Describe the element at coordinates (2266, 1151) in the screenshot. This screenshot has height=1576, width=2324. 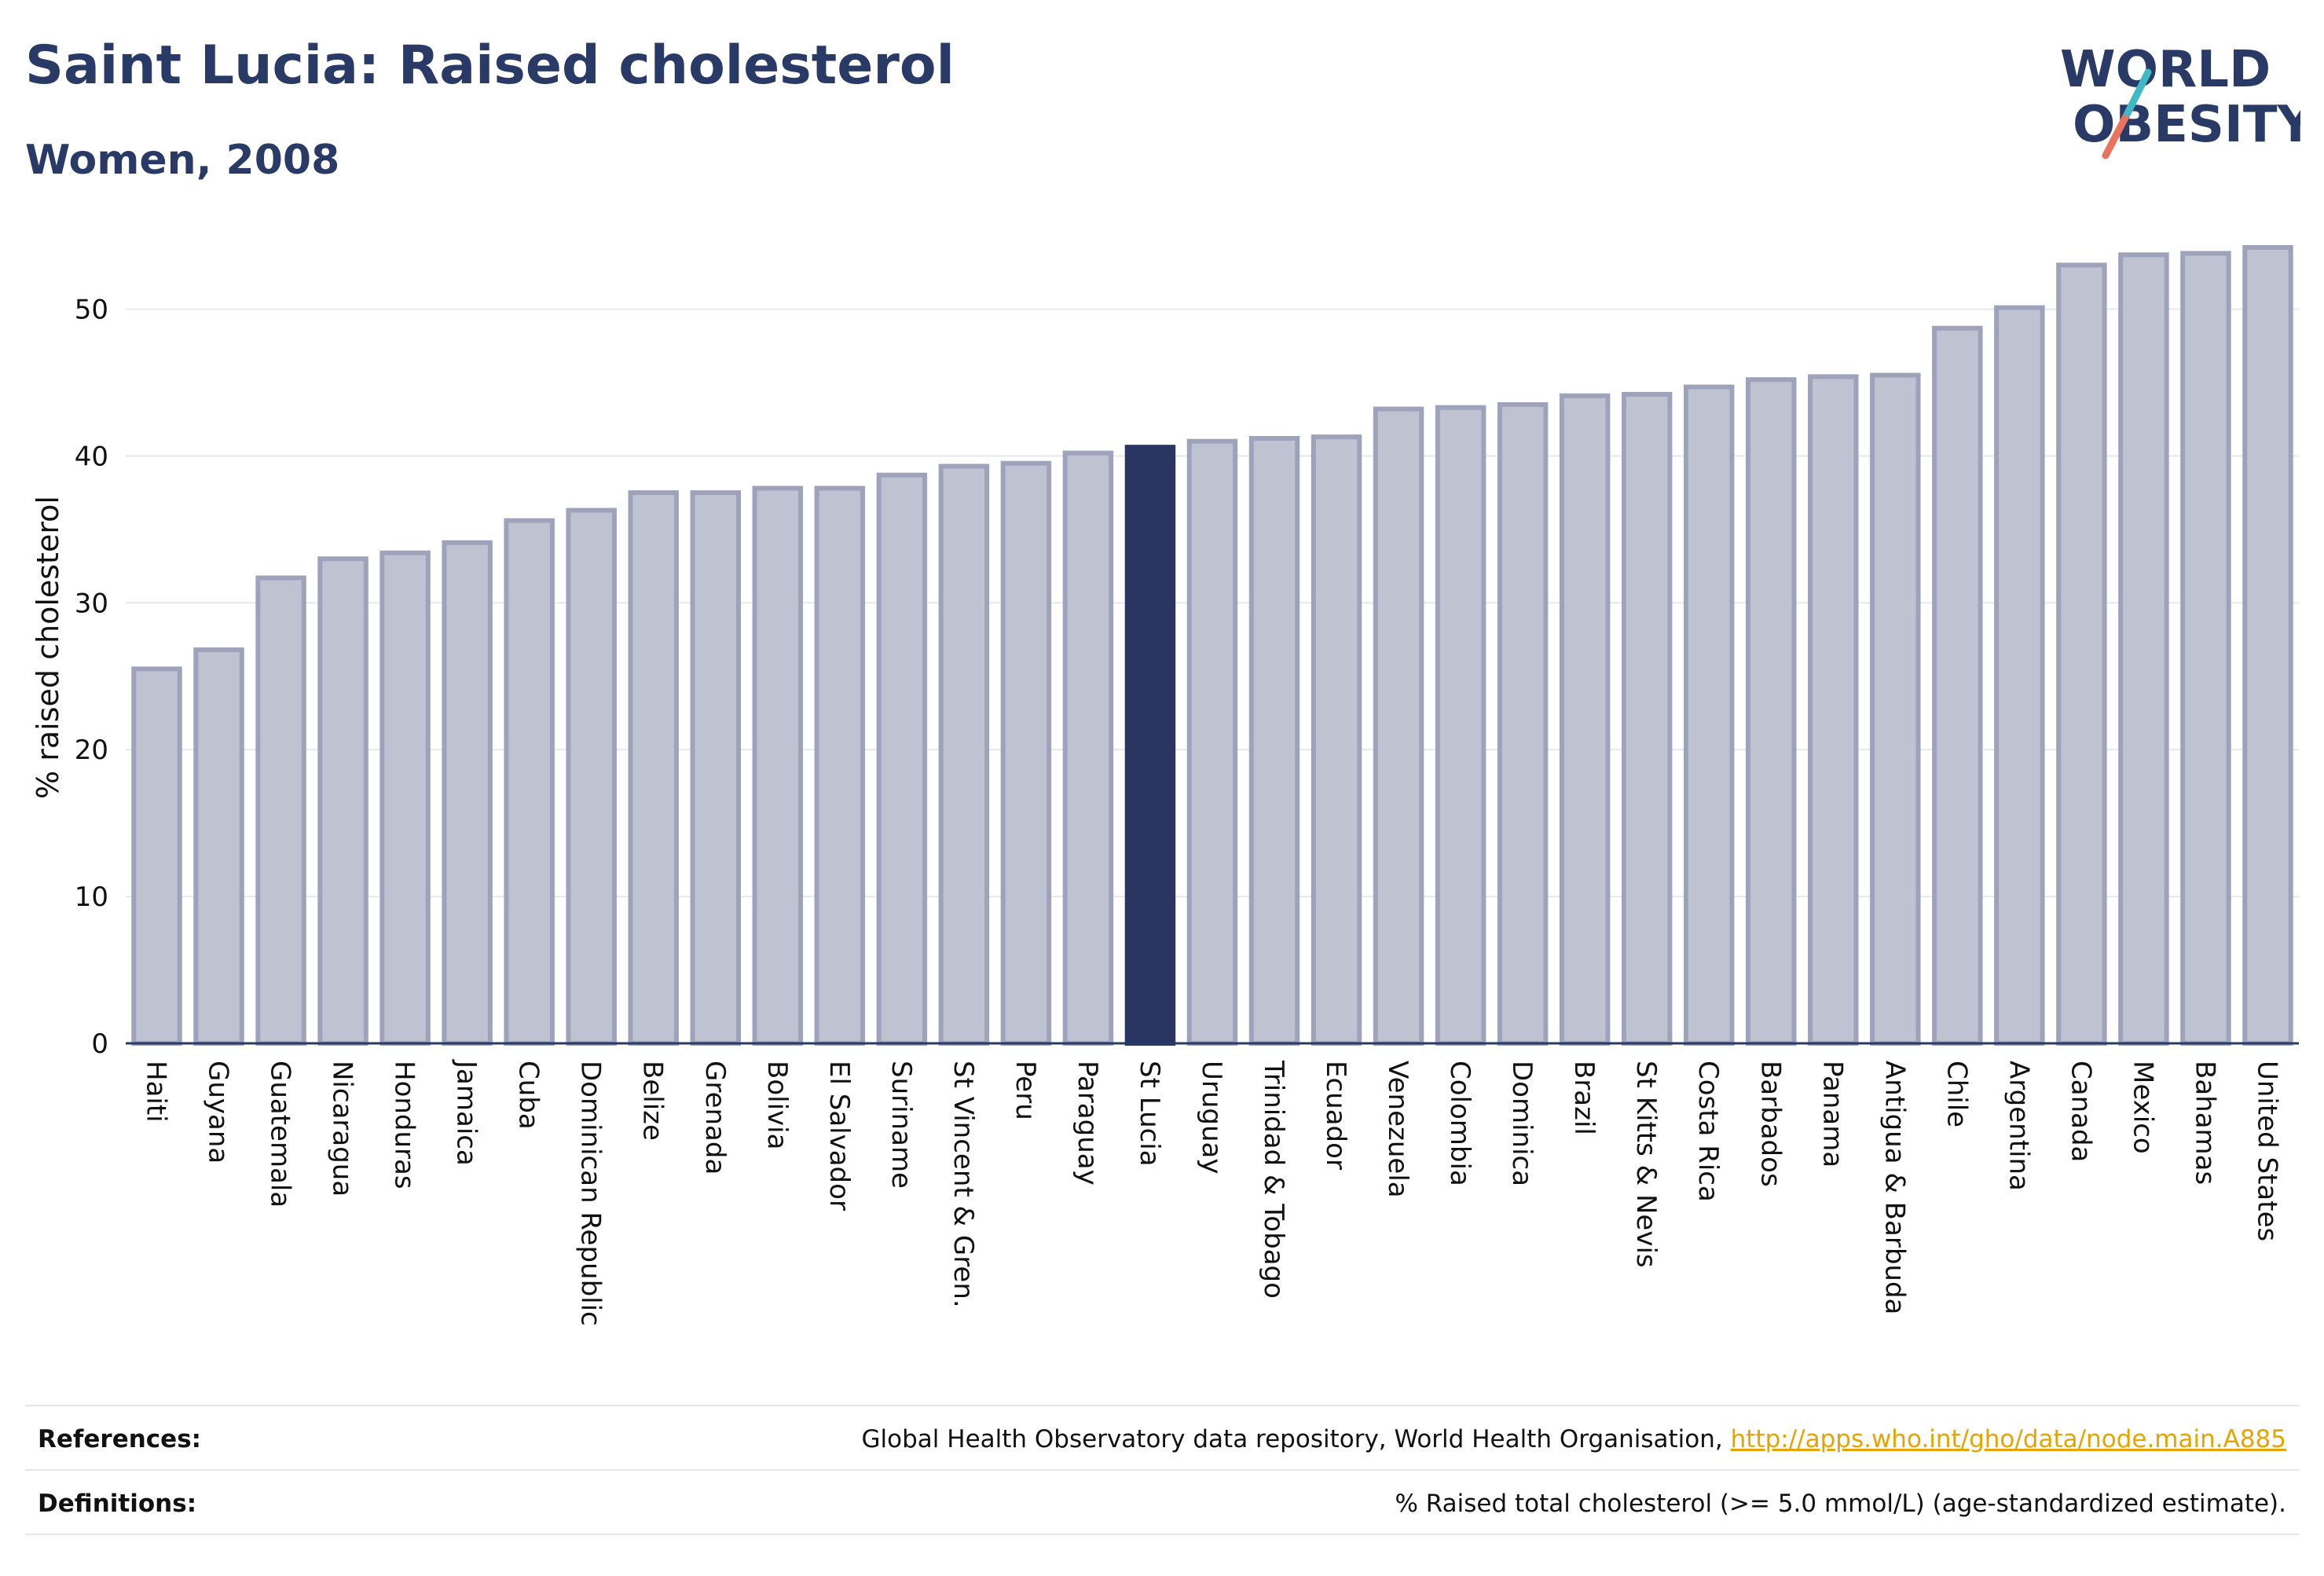
I see `x-tick-label: United States` at that location.